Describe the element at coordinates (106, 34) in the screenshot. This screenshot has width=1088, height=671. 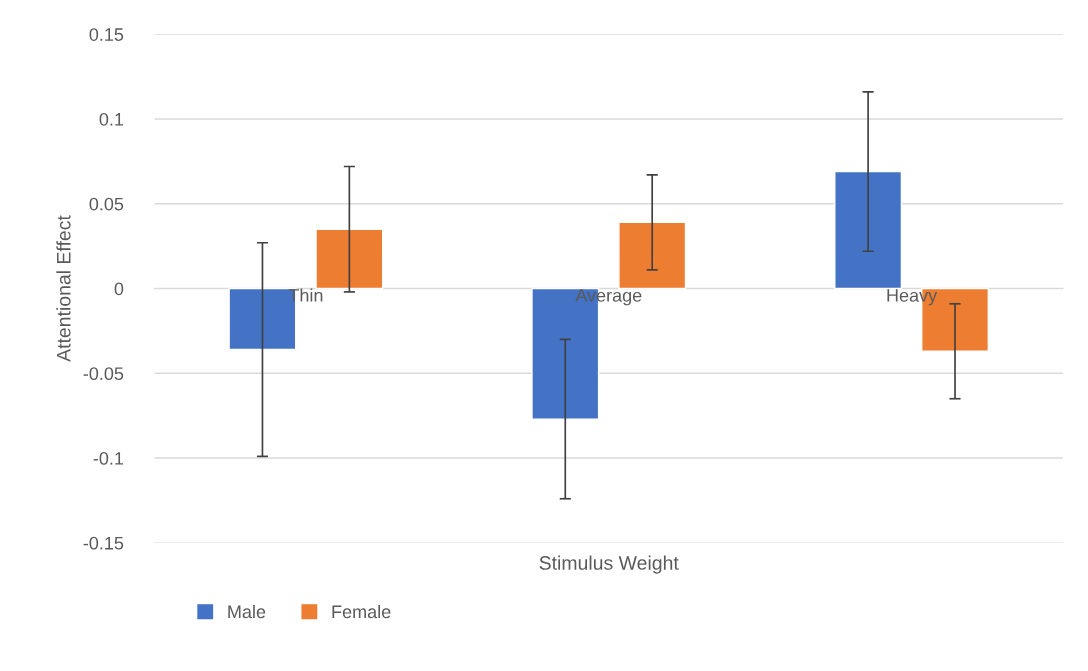
I see `y-tick-label: 0.15` at that location.